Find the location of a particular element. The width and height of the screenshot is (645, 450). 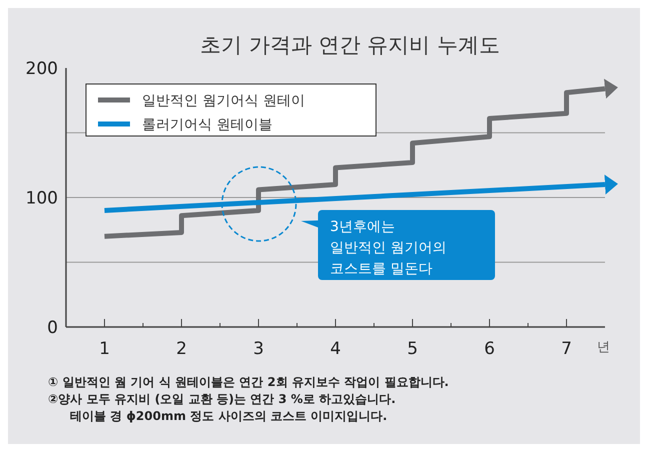

chart-title: 초기 가격과 연간 유지비 누계도 is located at coordinates (350, 45).